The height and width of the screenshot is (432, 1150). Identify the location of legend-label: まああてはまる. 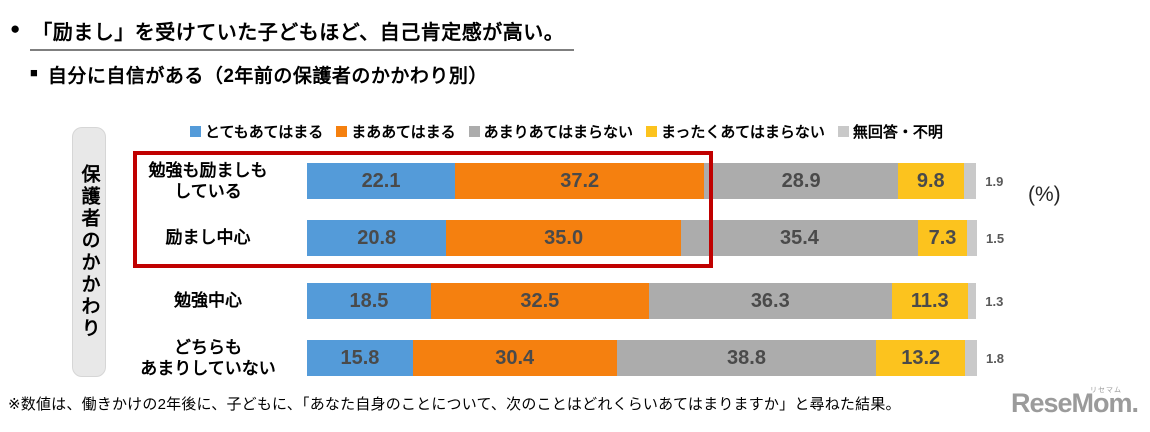
(403, 132).